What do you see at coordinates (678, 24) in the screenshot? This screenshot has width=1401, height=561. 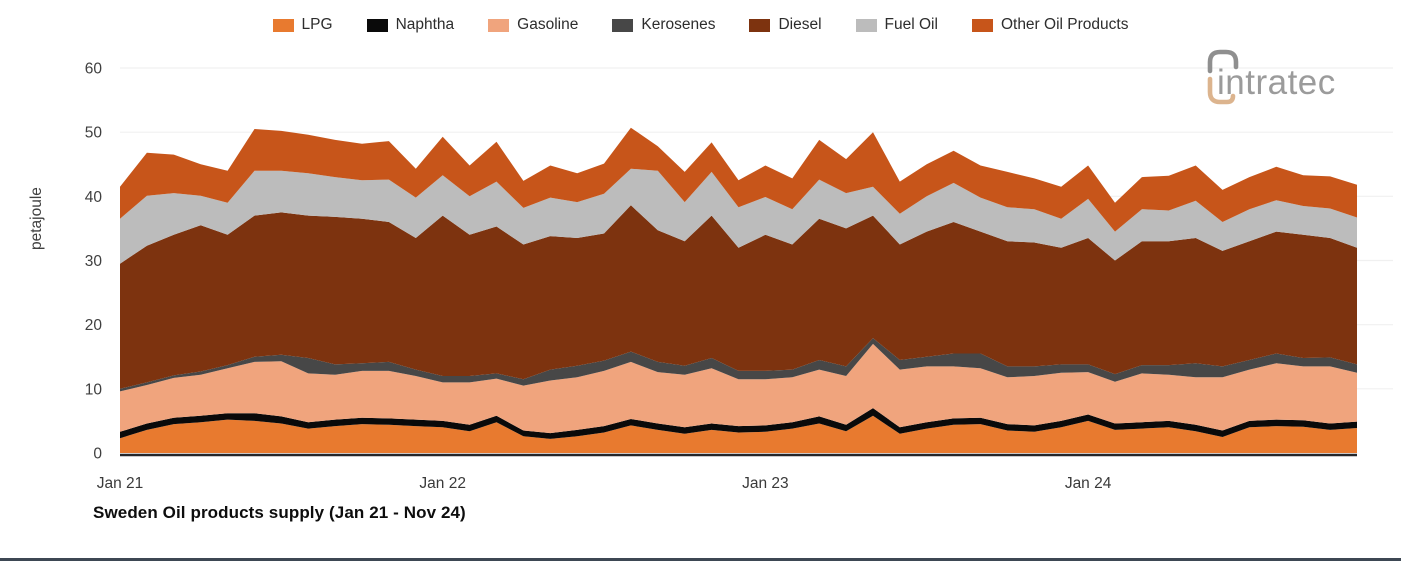 I see `legend-label-kerosenes: Kerosenes` at bounding box center [678, 24].